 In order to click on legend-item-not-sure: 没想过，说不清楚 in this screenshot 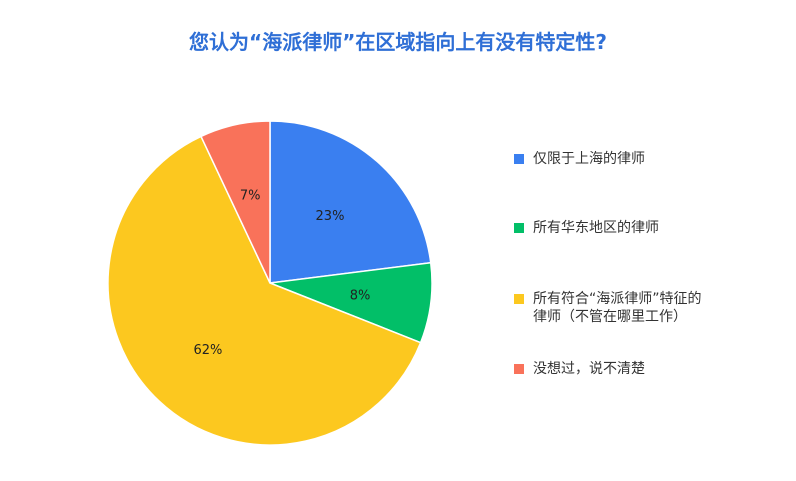, I will do `click(629, 369)`.